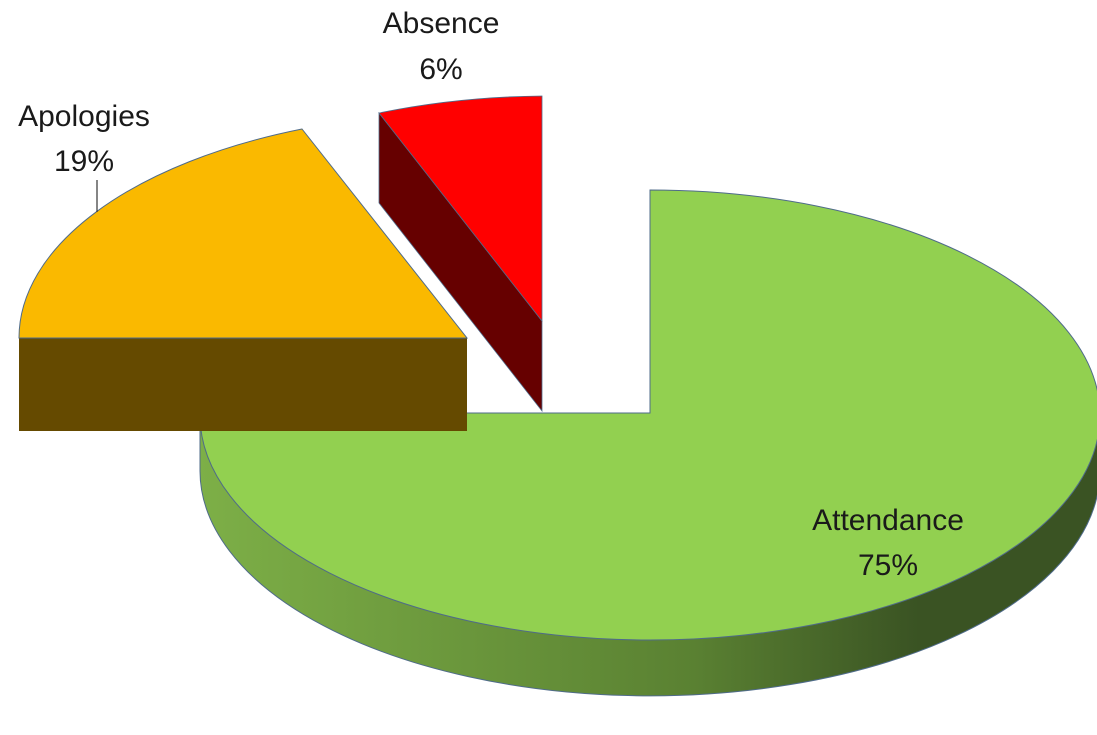 This screenshot has width=1097, height=735. What do you see at coordinates (440, 69) in the screenshot?
I see `label-absence-value: 6%` at bounding box center [440, 69].